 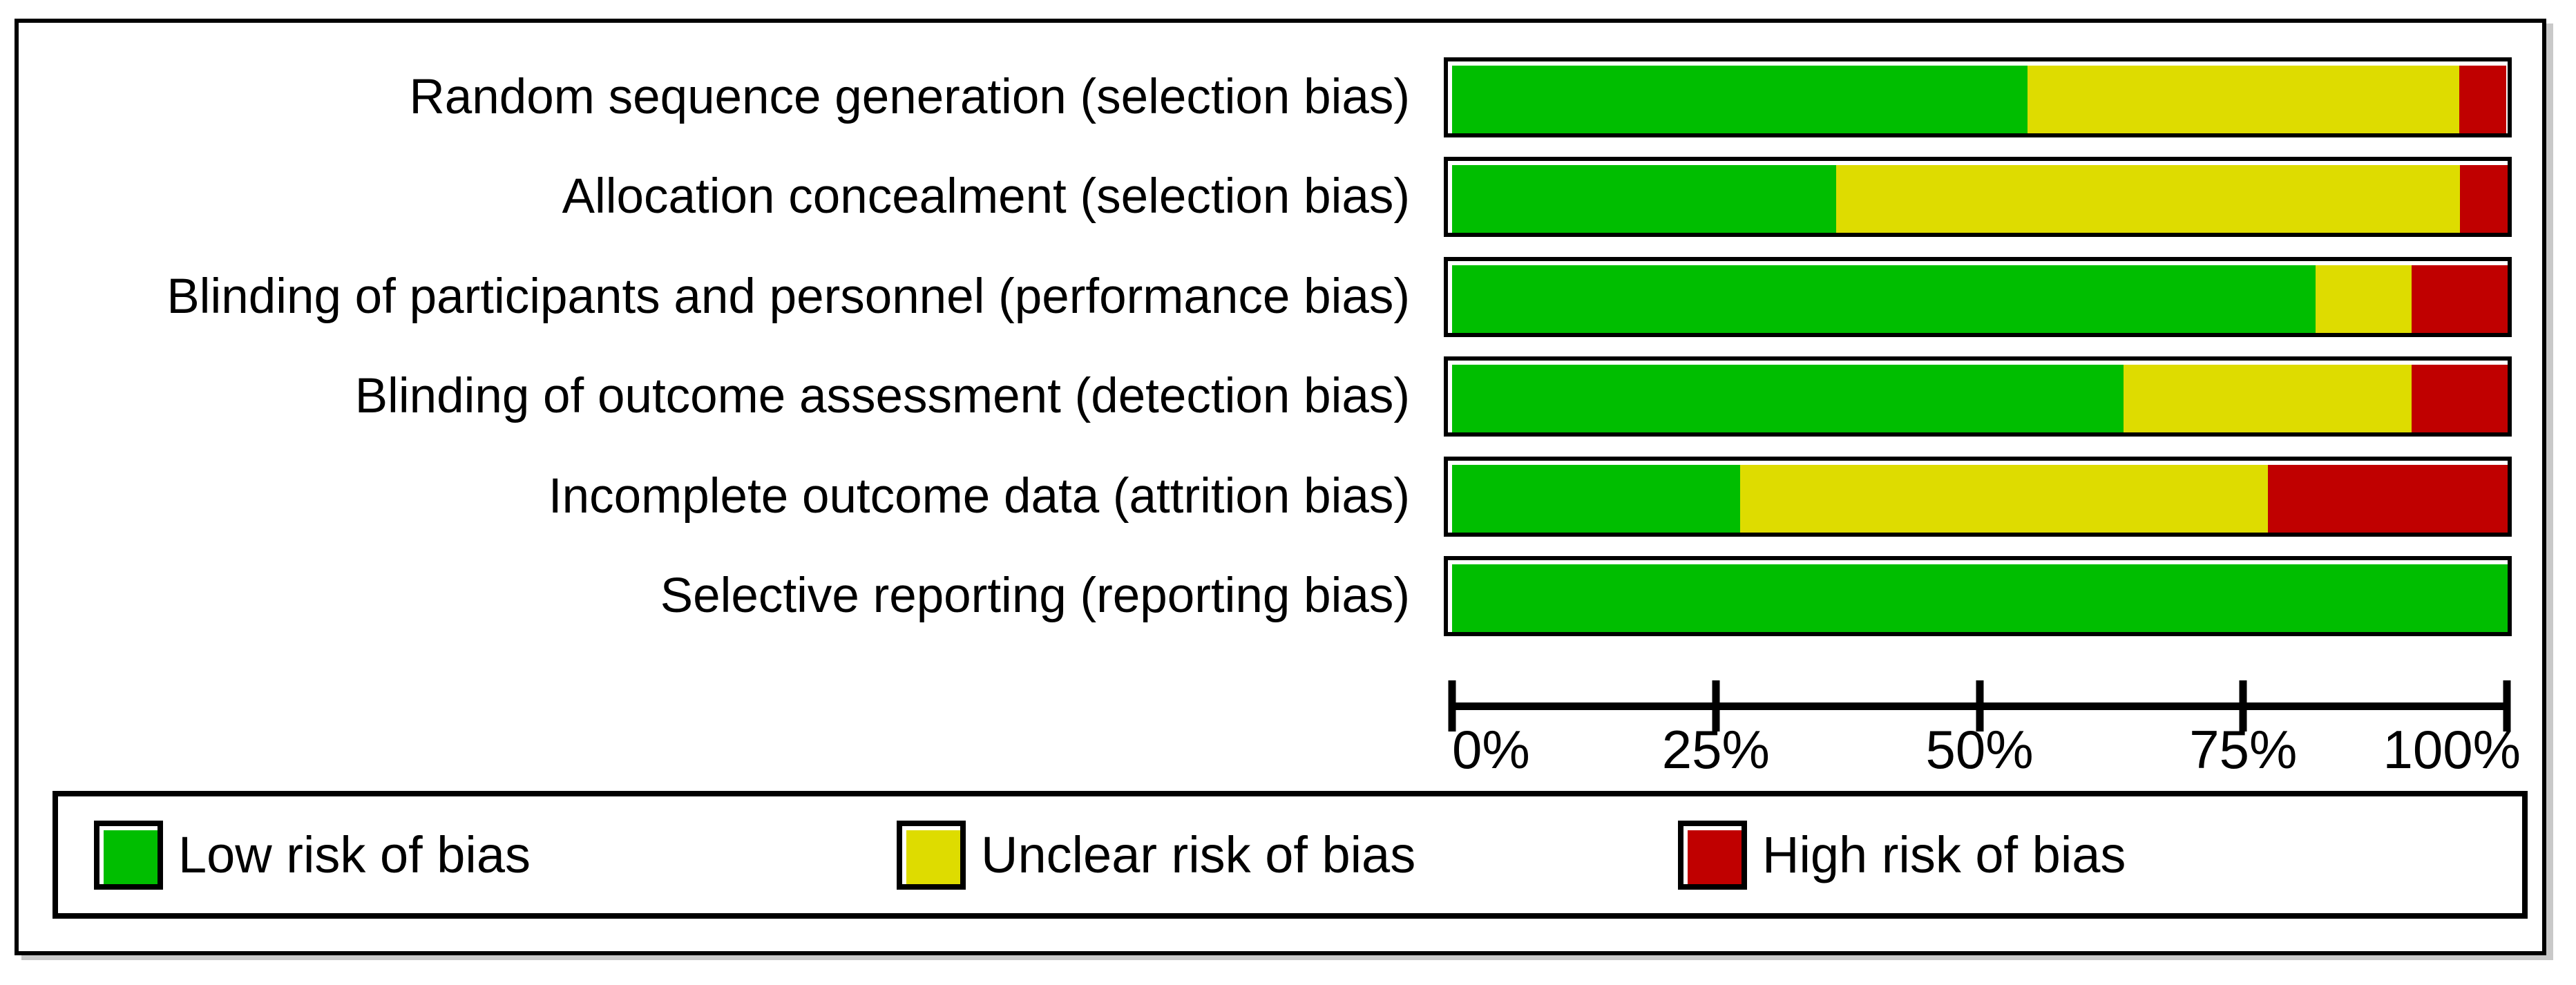 What do you see at coordinates (2452, 750) in the screenshot?
I see `tick-label: 100%` at bounding box center [2452, 750].